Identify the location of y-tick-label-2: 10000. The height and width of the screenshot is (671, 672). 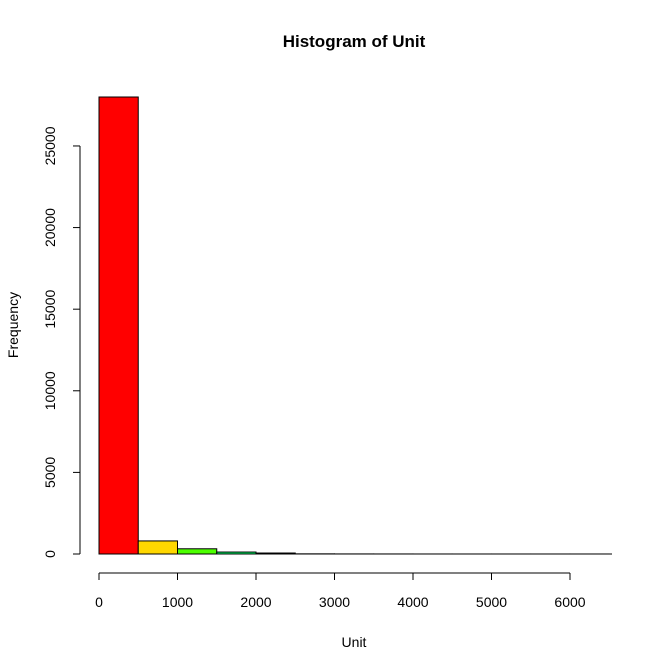
(50, 390).